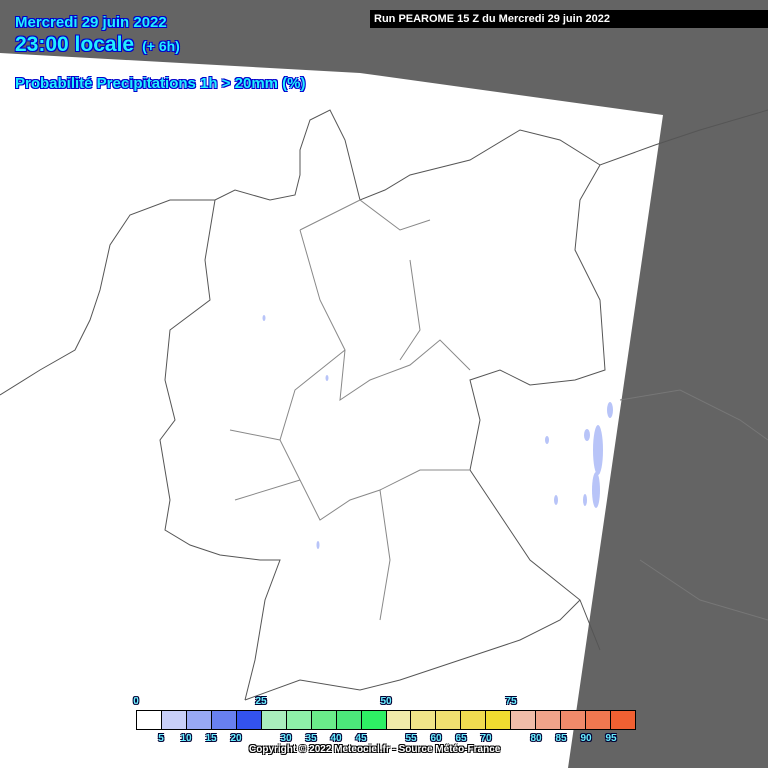 Image resolution: width=768 pixels, height=768 pixels. I want to click on border-outside-east, so click(693, 505).